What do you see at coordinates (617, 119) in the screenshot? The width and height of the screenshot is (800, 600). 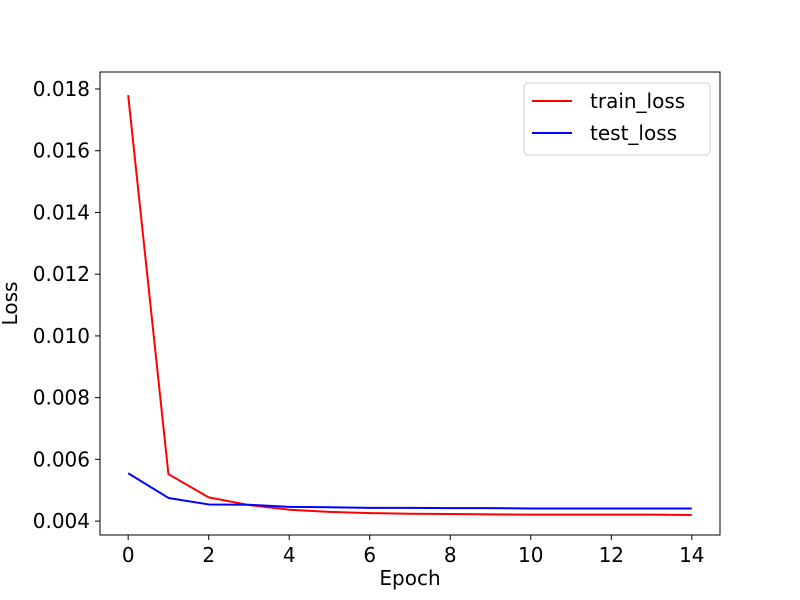 I see `legend: train_loss test_loss` at bounding box center [617, 119].